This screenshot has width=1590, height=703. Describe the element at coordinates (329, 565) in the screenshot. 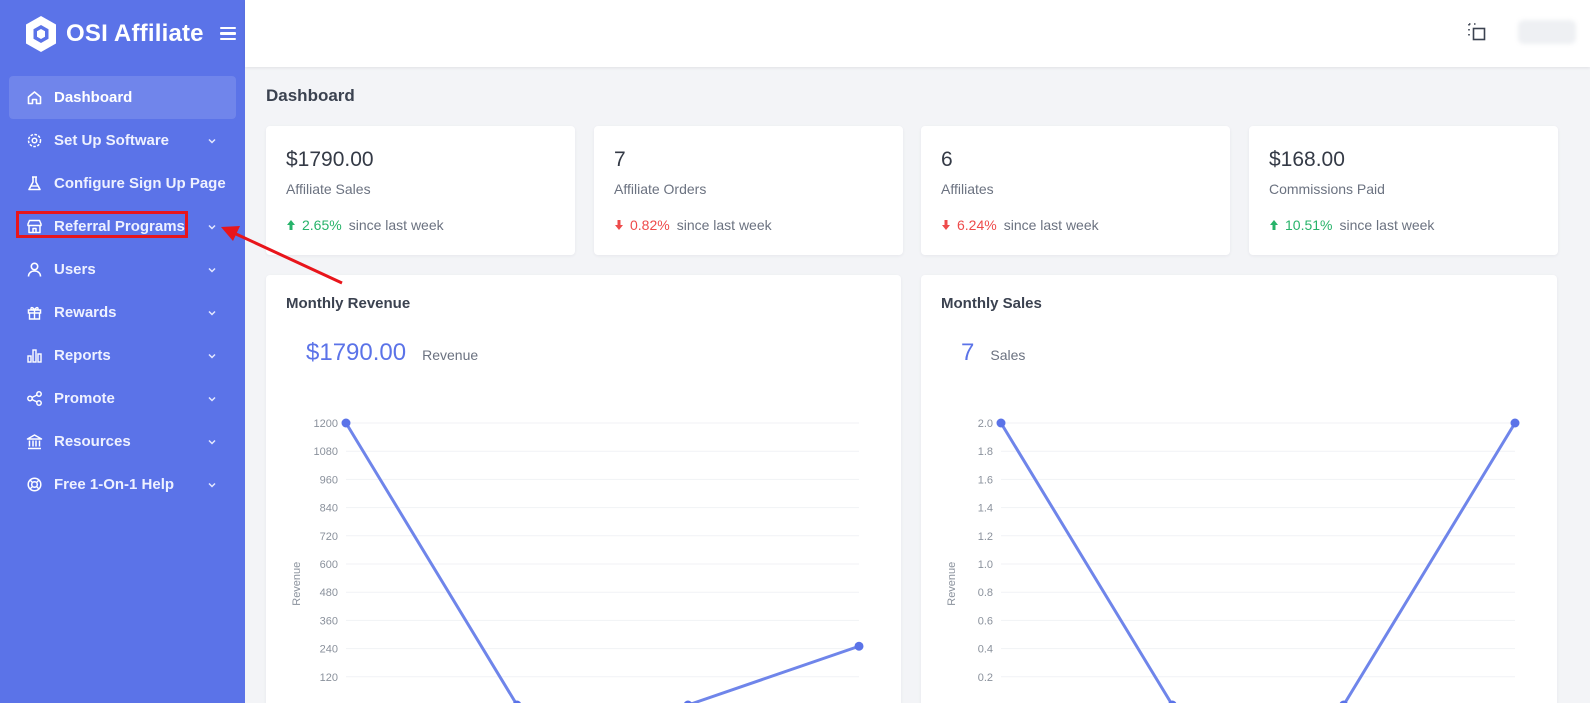

I see `y-tick-label: 600` at that location.